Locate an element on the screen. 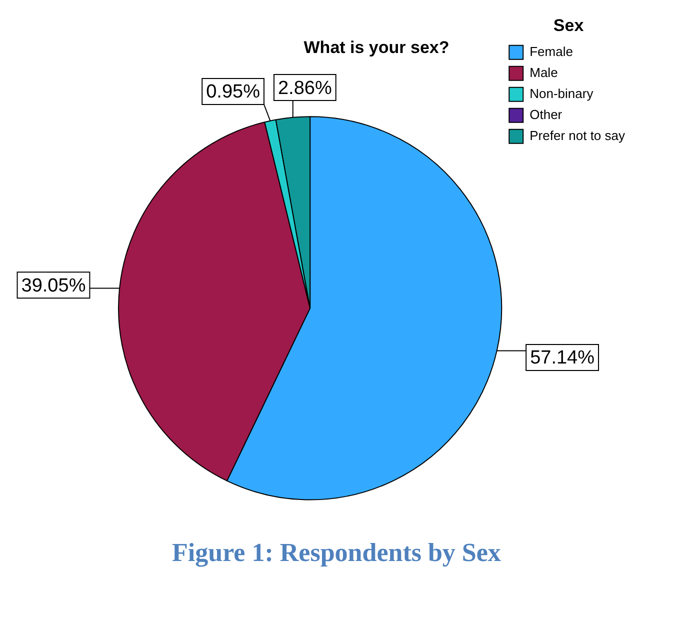  legend-label: Female is located at coordinates (551, 51).